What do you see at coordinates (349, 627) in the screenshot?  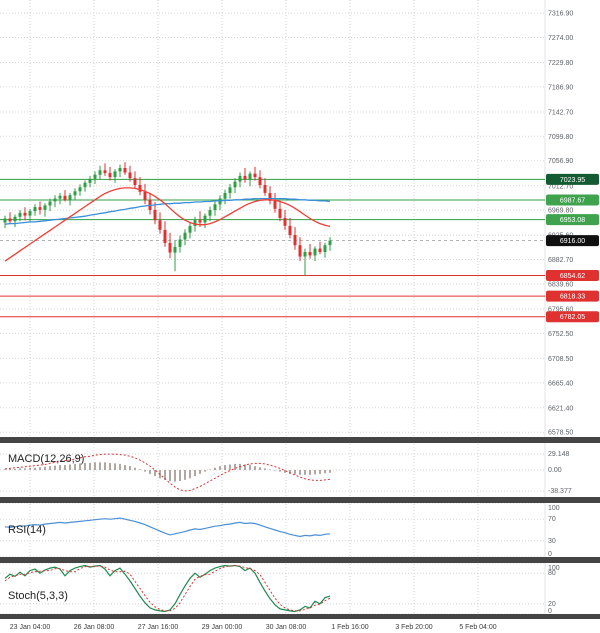 I see `svg-text: 1 Feb 16:00` at bounding box center [349, 627].